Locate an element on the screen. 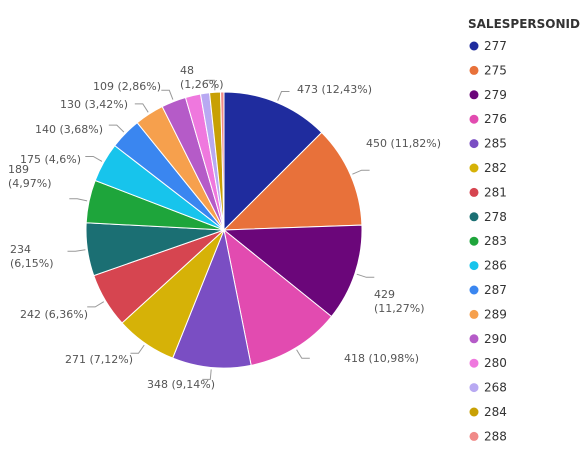  legend-label-281: 281 is located at coordinates (495, 192).